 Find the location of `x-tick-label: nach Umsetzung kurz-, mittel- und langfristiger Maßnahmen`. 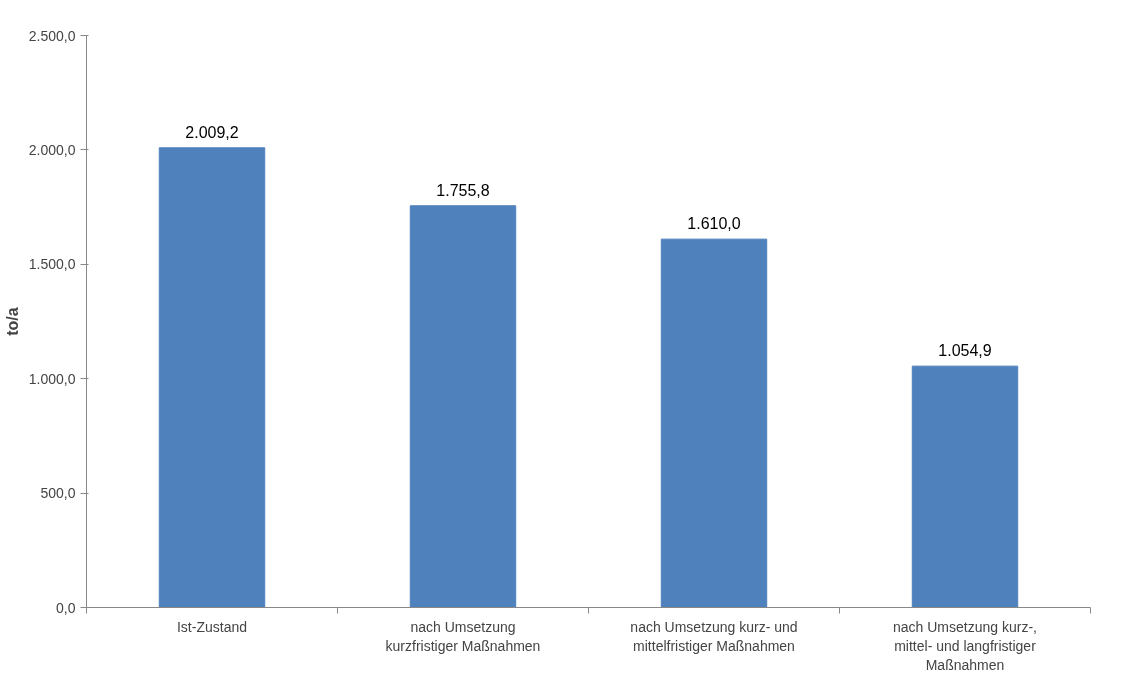

x-tick-label: nach Umsetzung kurz-, mittel- und langfristiger Maßnahmen is located at coordinates (965, 645).